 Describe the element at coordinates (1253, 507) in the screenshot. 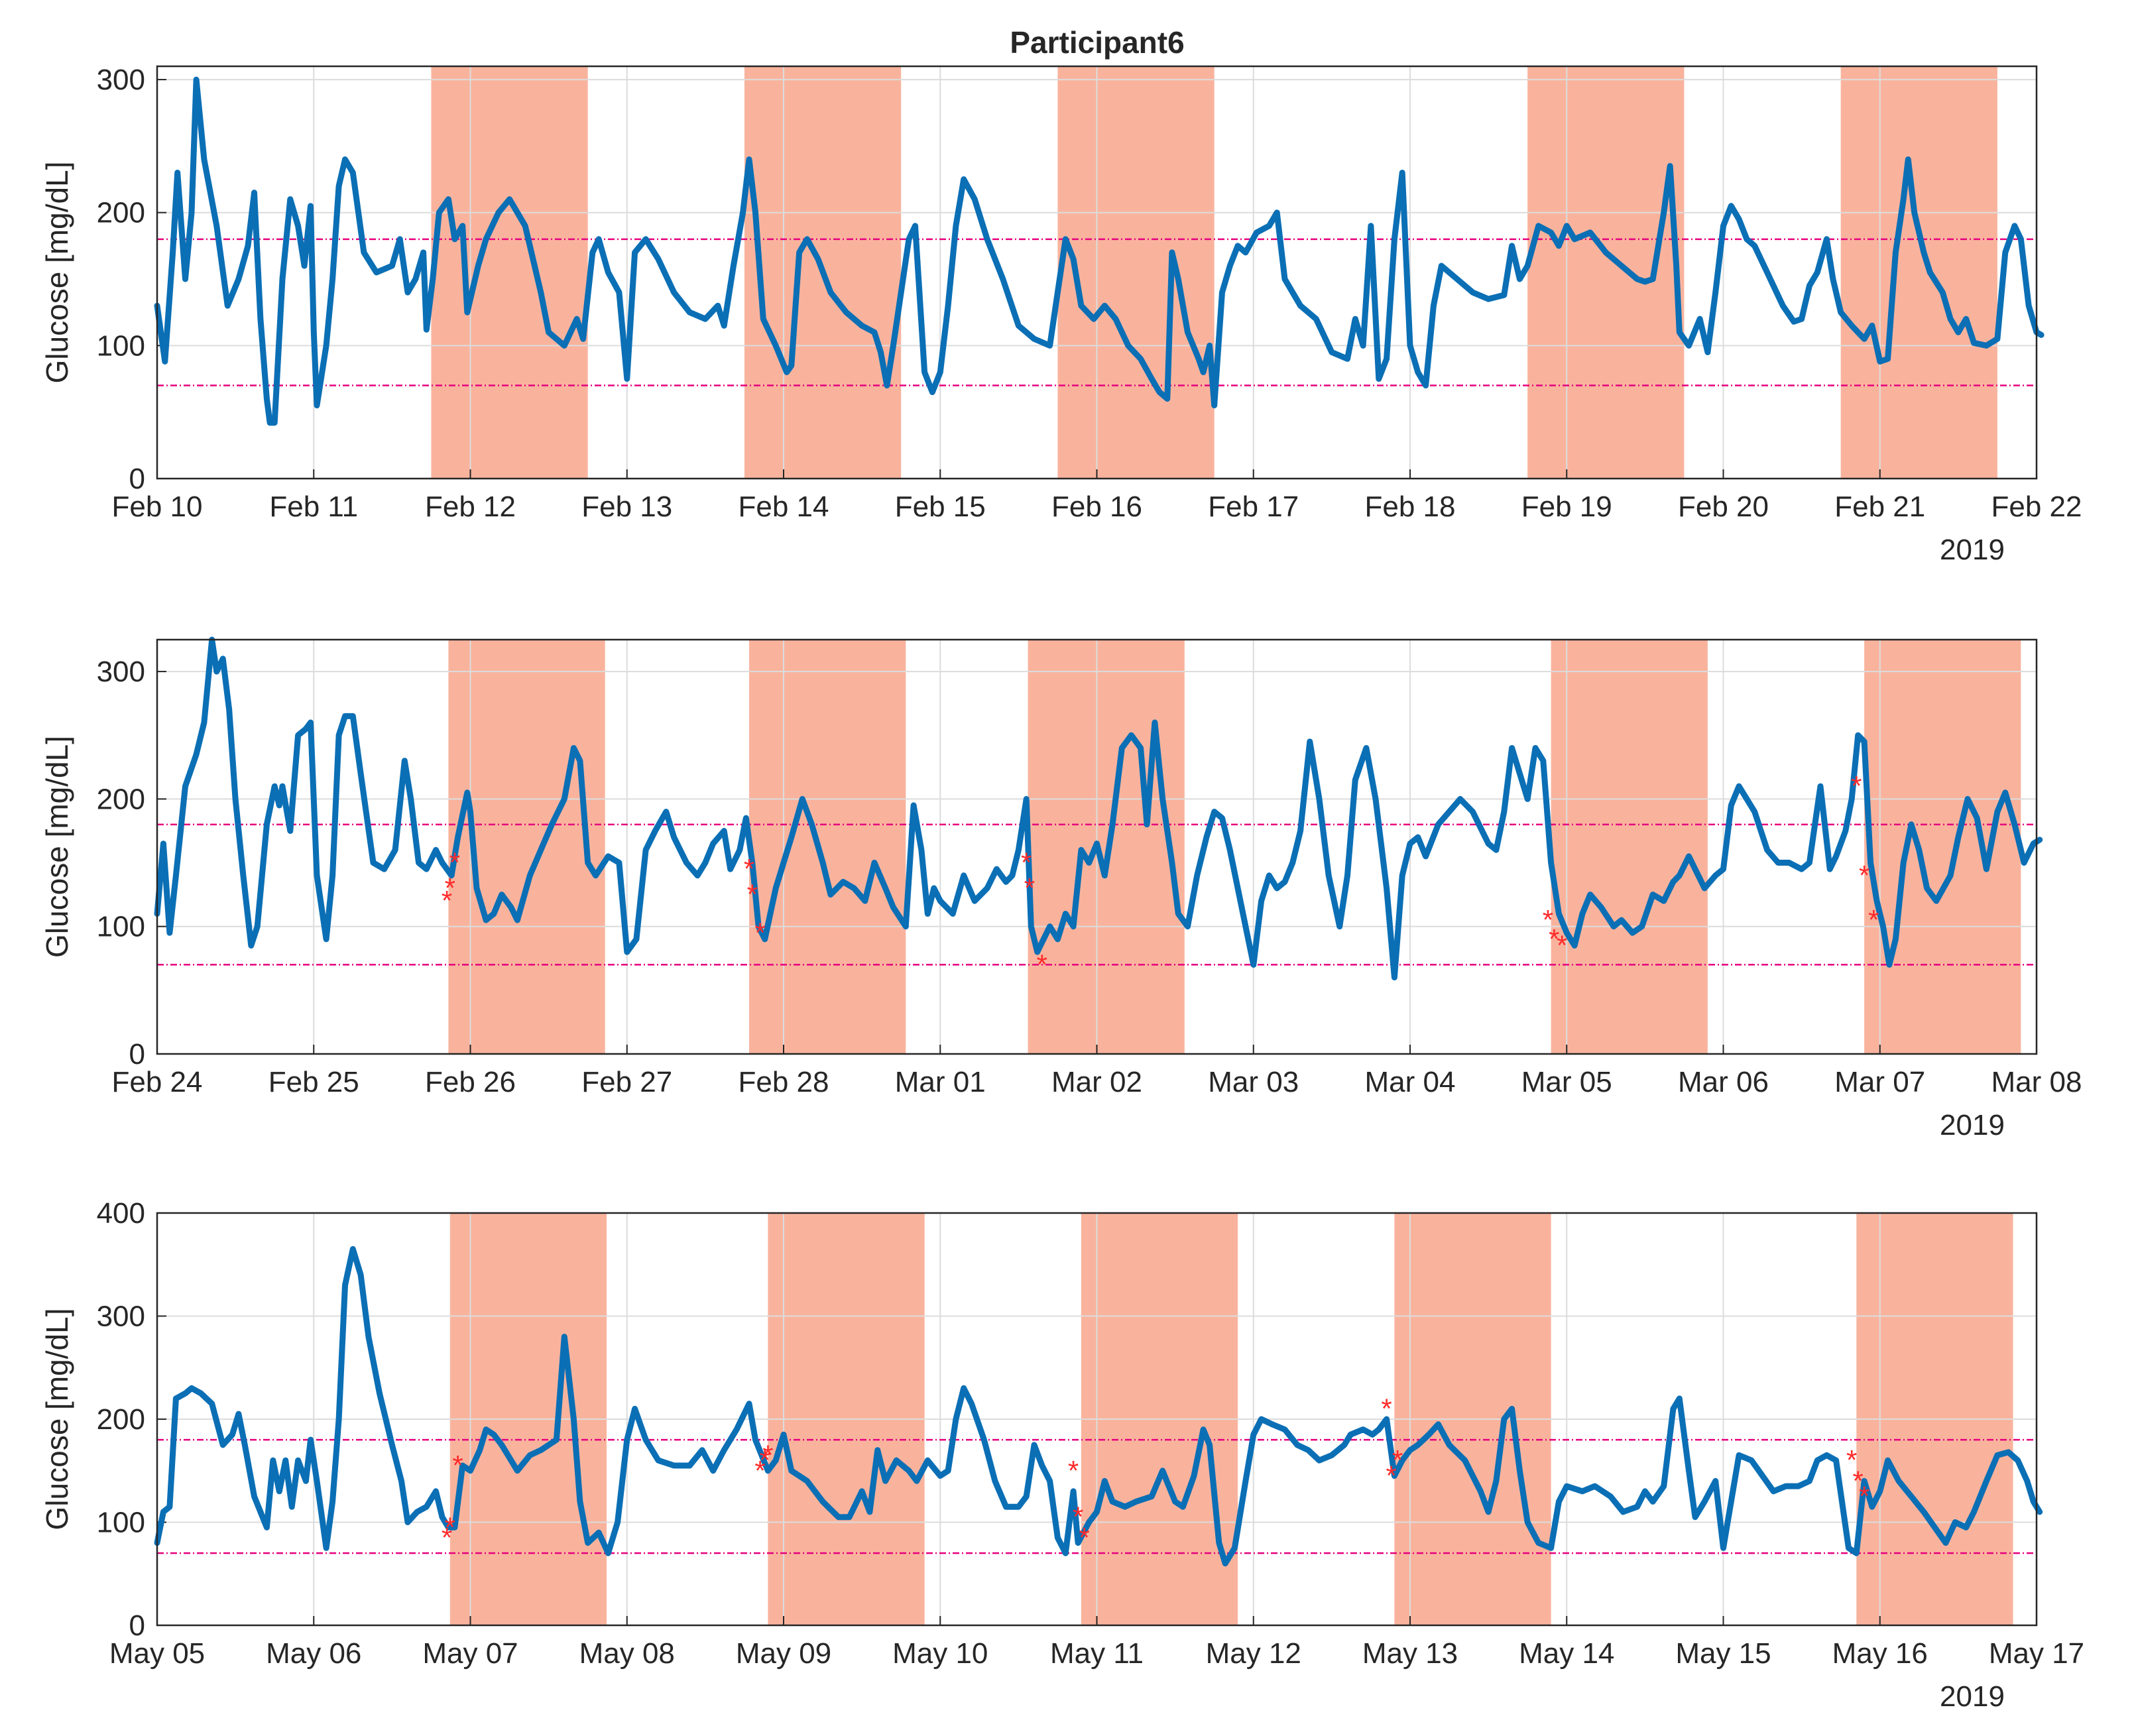

I see `x-tick-label: Feb 17` at that location.